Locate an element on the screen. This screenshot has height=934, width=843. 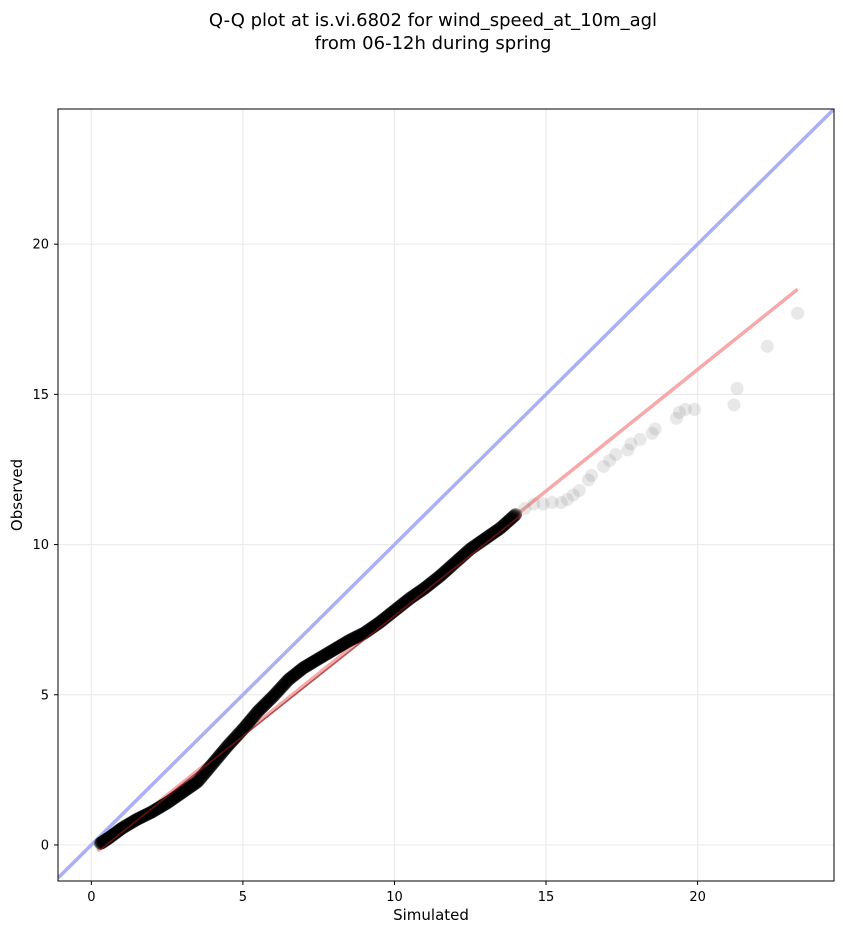
x-tick-label: 20 is located at coordinates (697, 897).